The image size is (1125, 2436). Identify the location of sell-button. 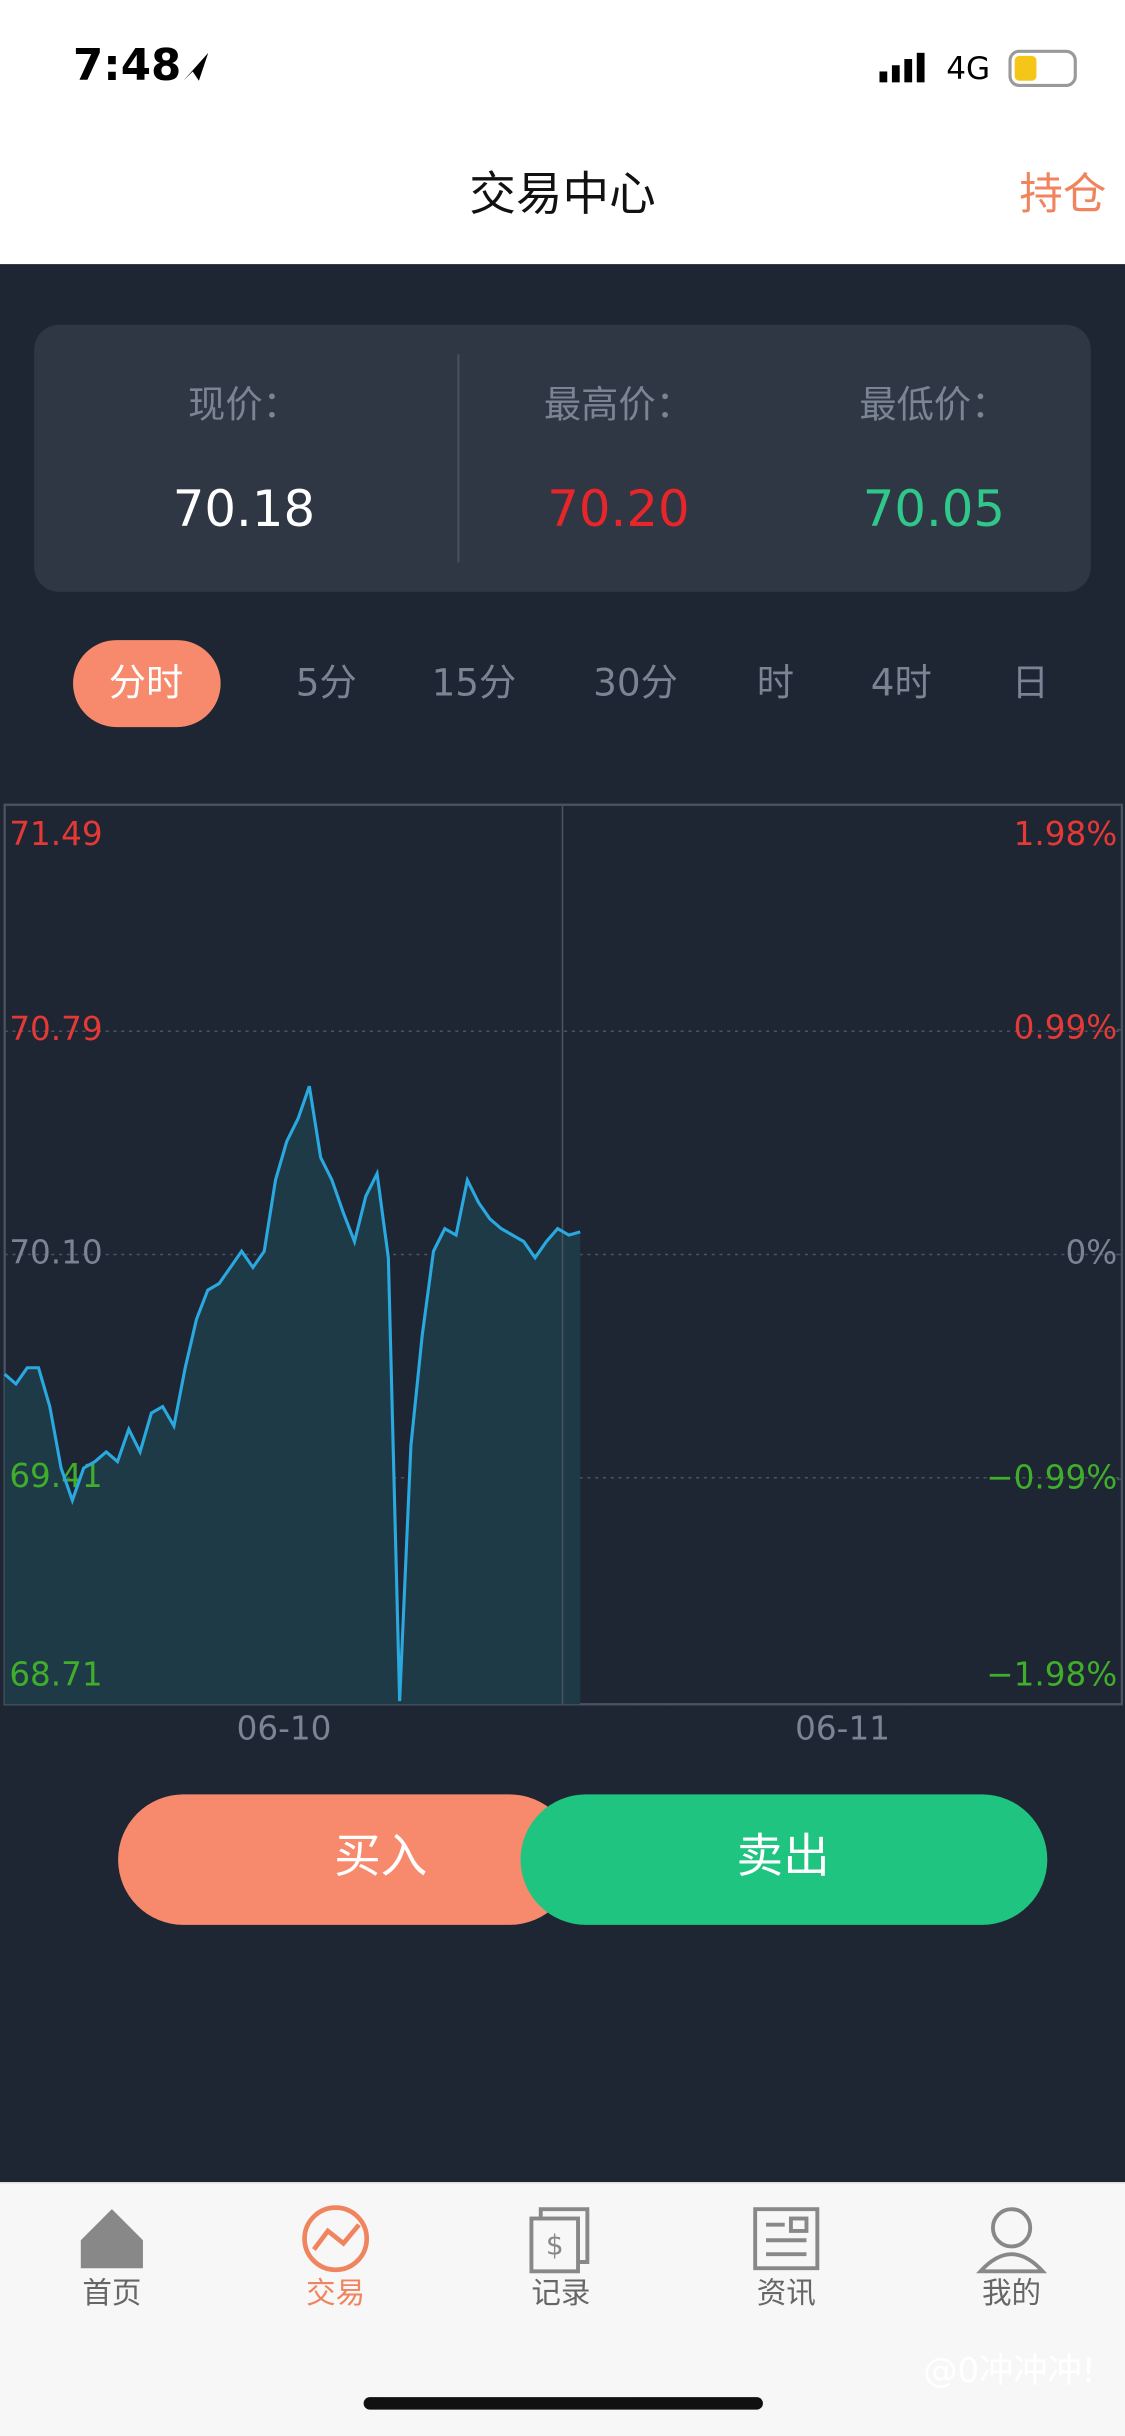
(784, 1859).